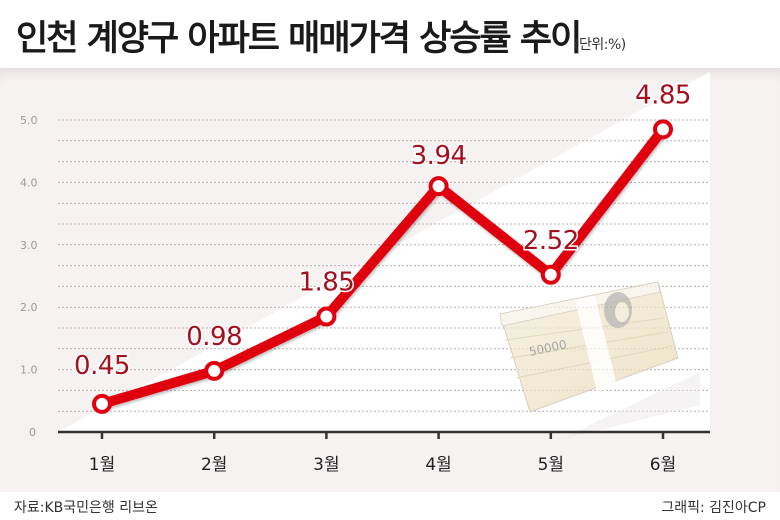 Image resolution: width=780 pixels, height=520 pixels. What do you see at coordinates (29, 120) in the screenshot?
I see `y-tick-label: 5.0` at bounding box center [29, 120].